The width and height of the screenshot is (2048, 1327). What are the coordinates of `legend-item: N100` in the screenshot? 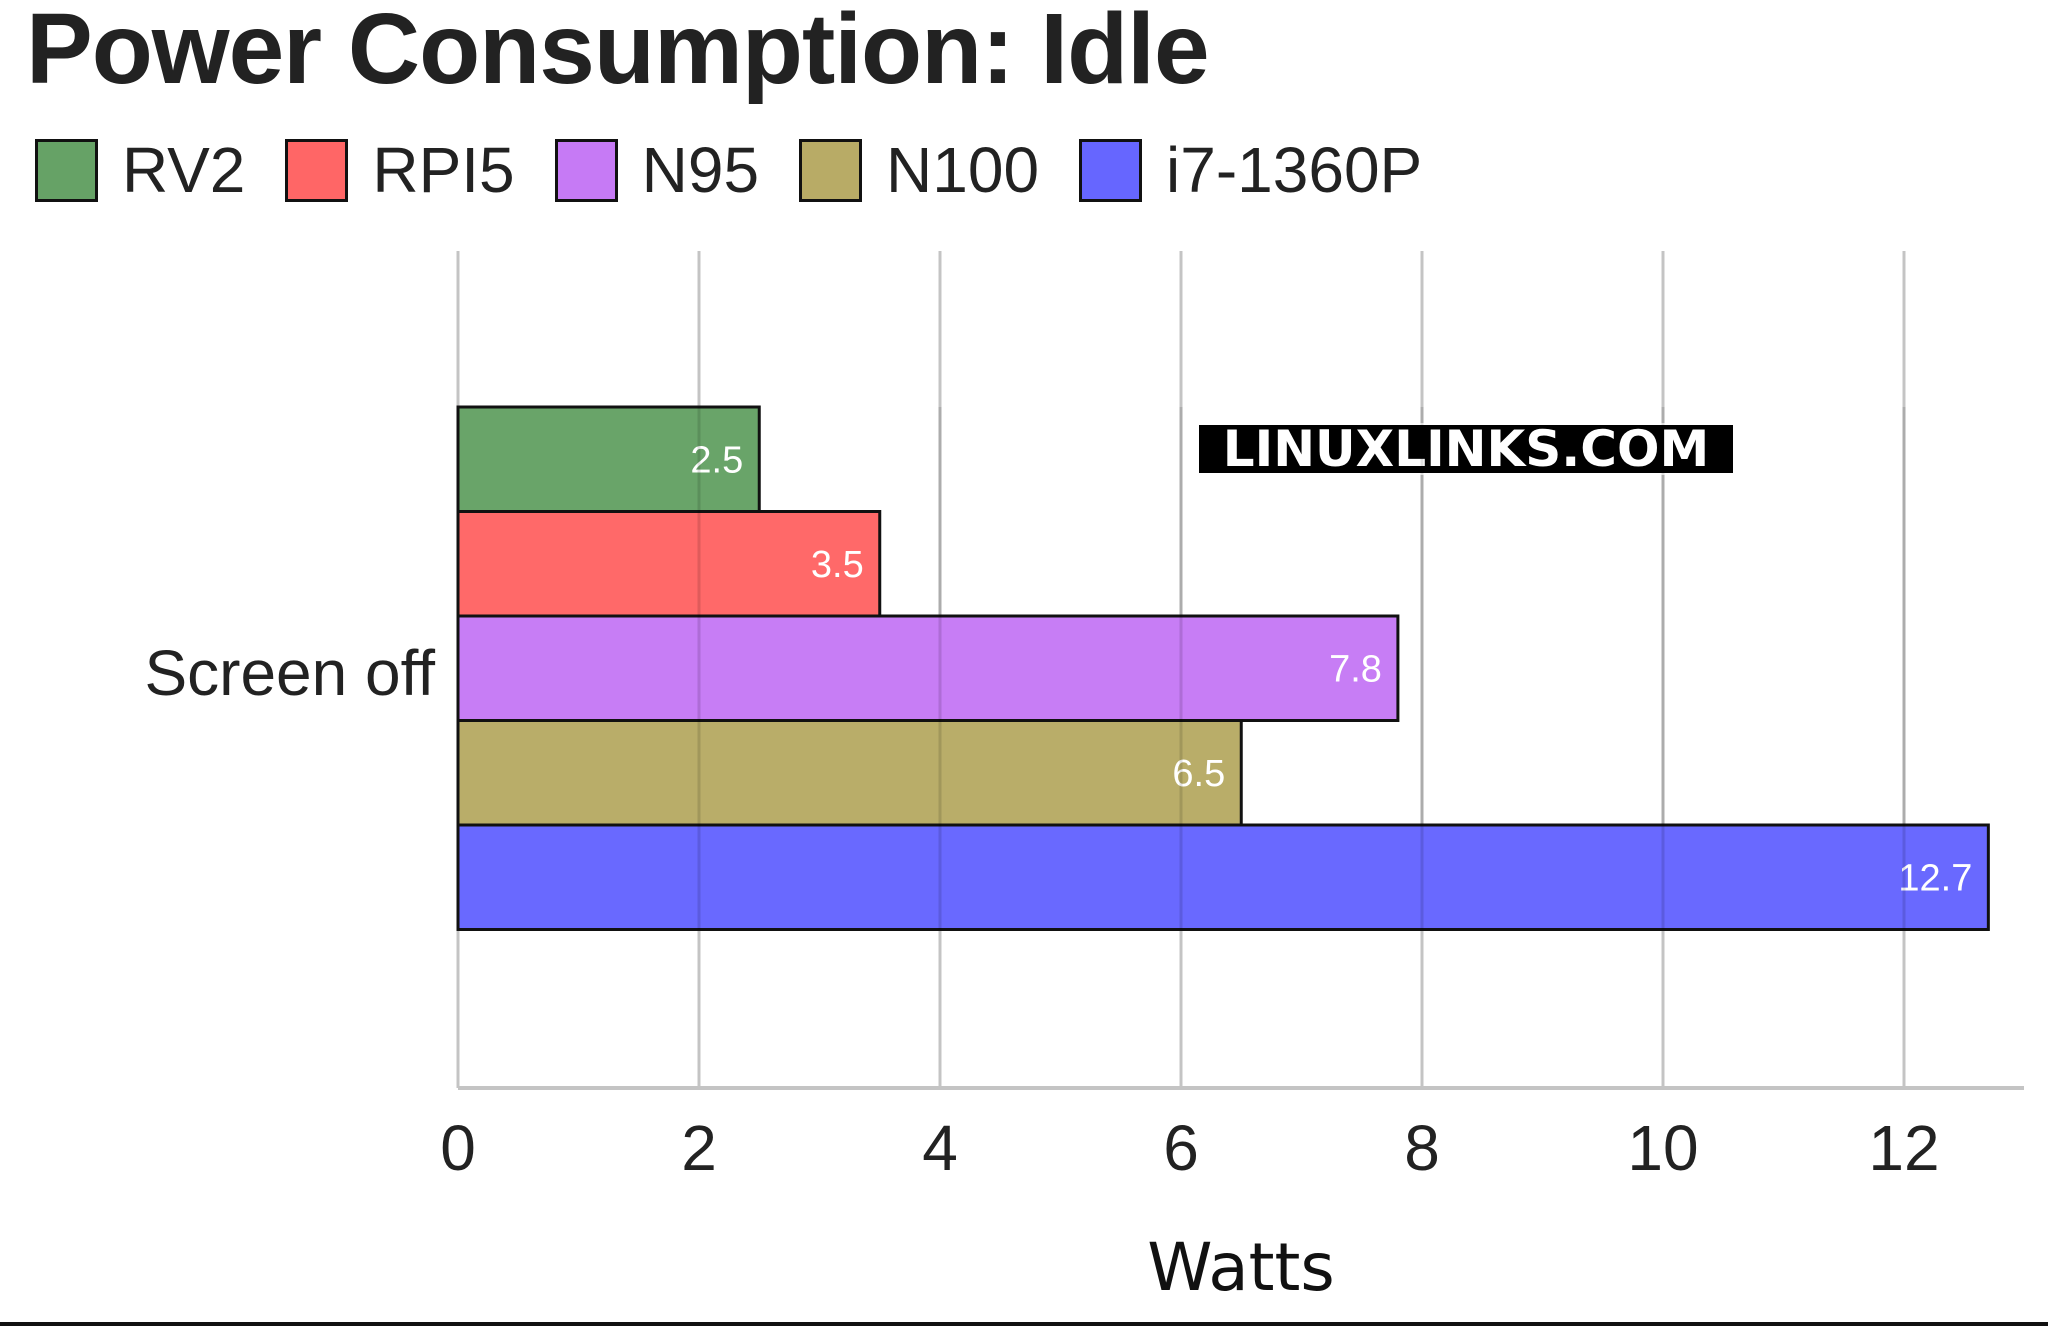 It's located at (919, 170).